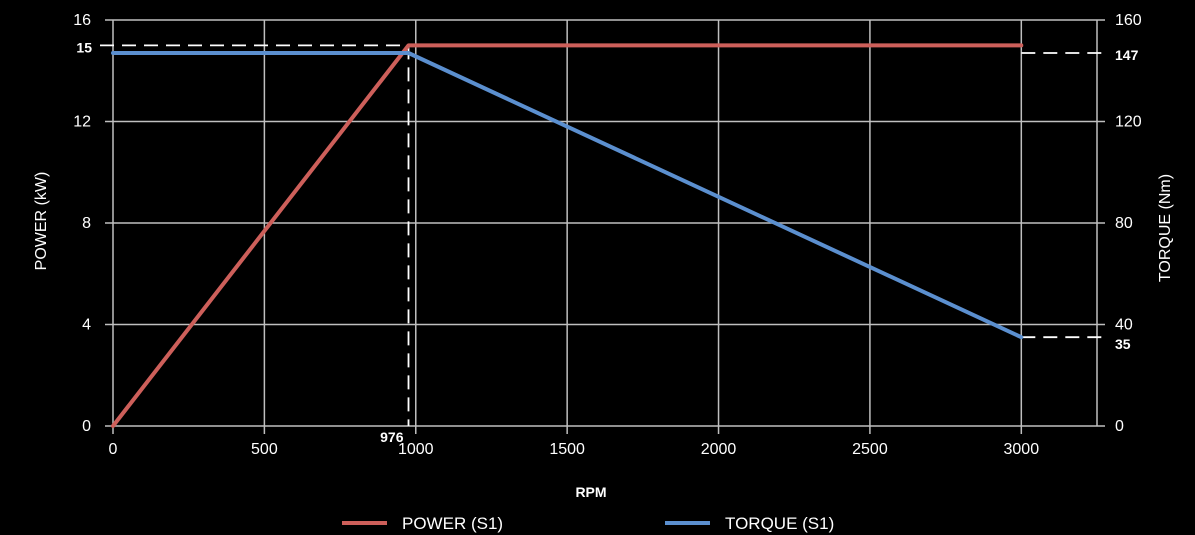 This screenshot has width=1195, height=535. What do you see at coordinates (86, 325) in the screenshot?
I see `y-left-tick-label: 4` at bounding box center [86, 325].